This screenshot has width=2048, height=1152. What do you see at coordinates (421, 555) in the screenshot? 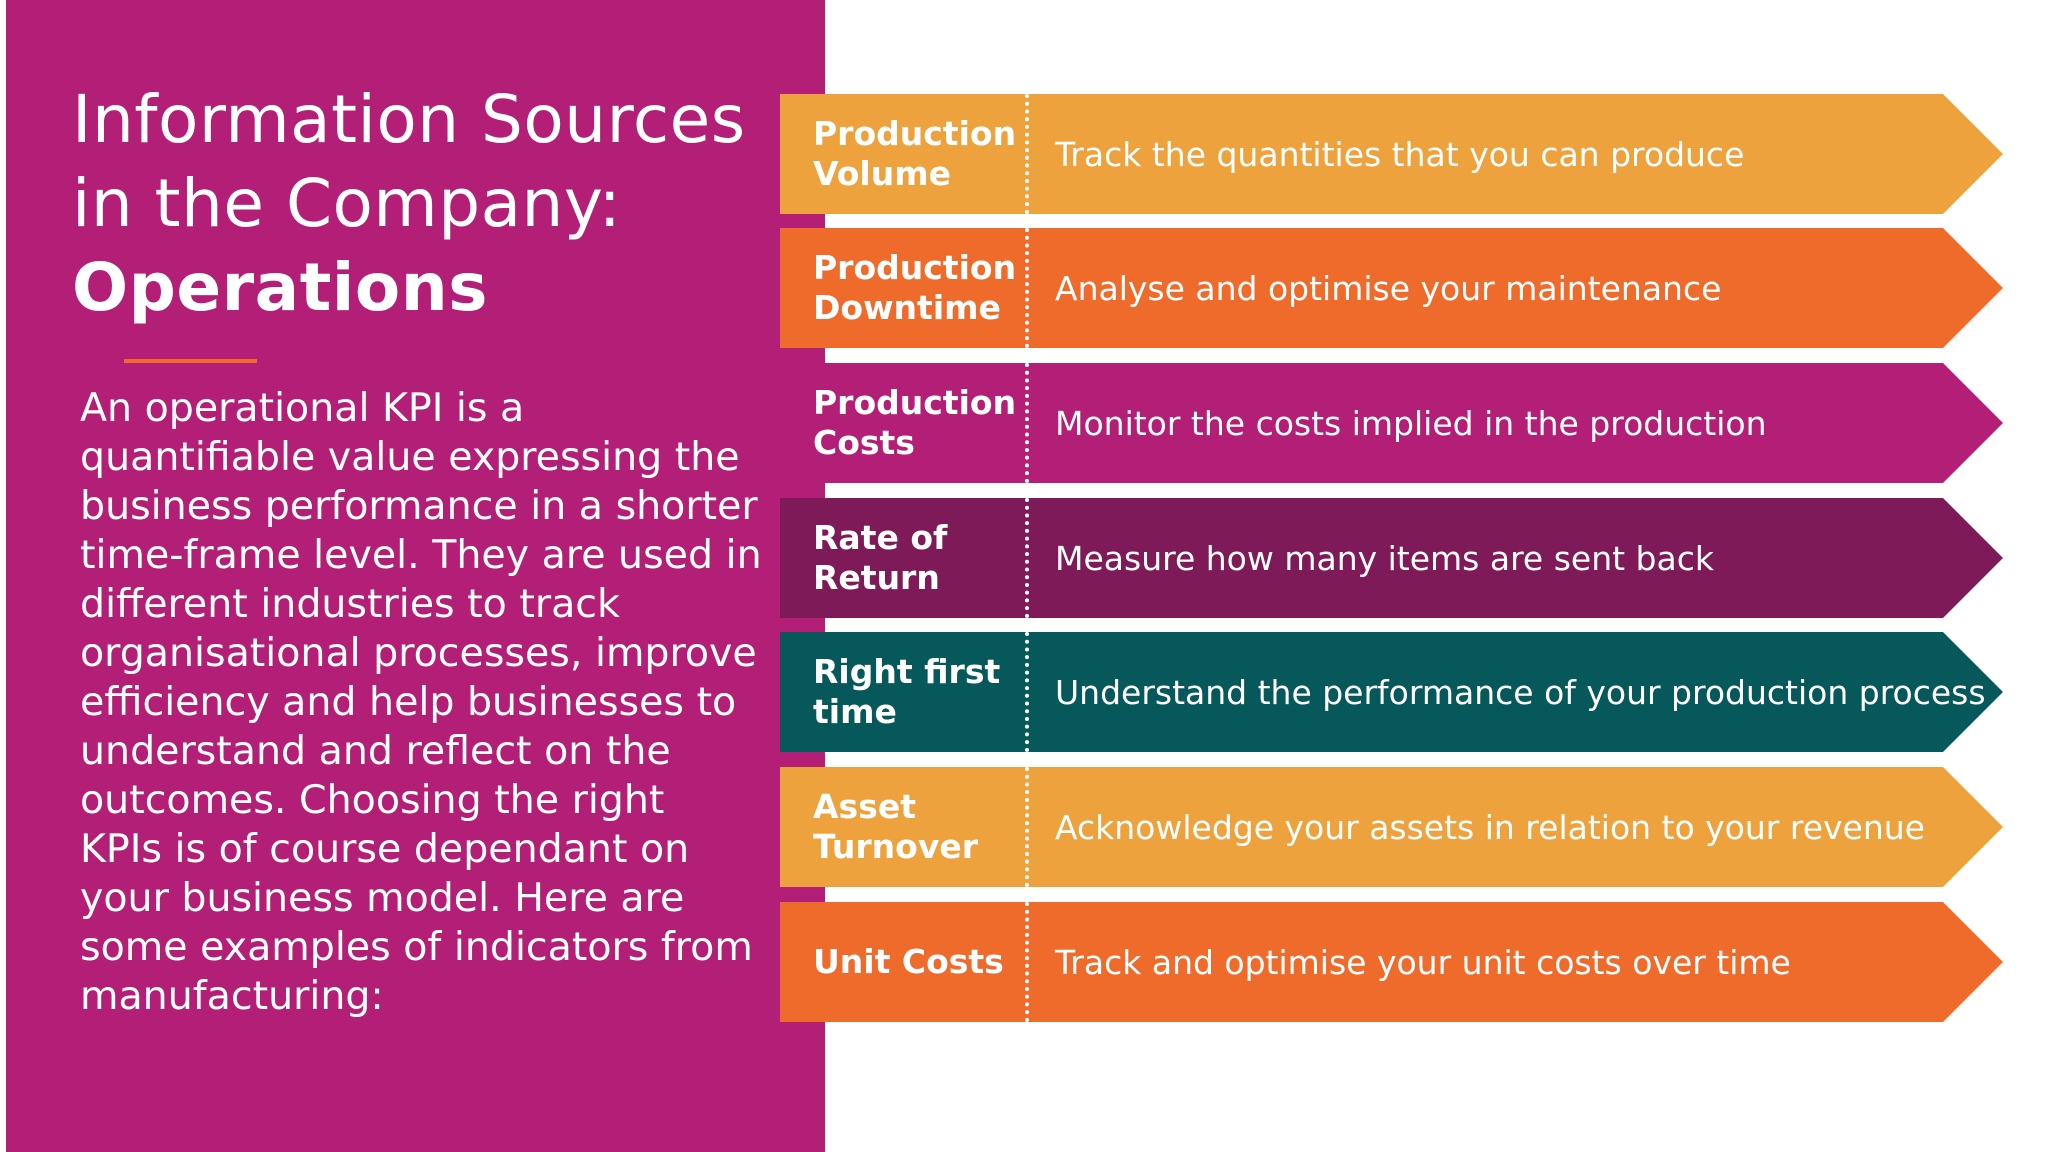
I see `body-line: time-frame level. They are used in` at bounding box center [421, 555].